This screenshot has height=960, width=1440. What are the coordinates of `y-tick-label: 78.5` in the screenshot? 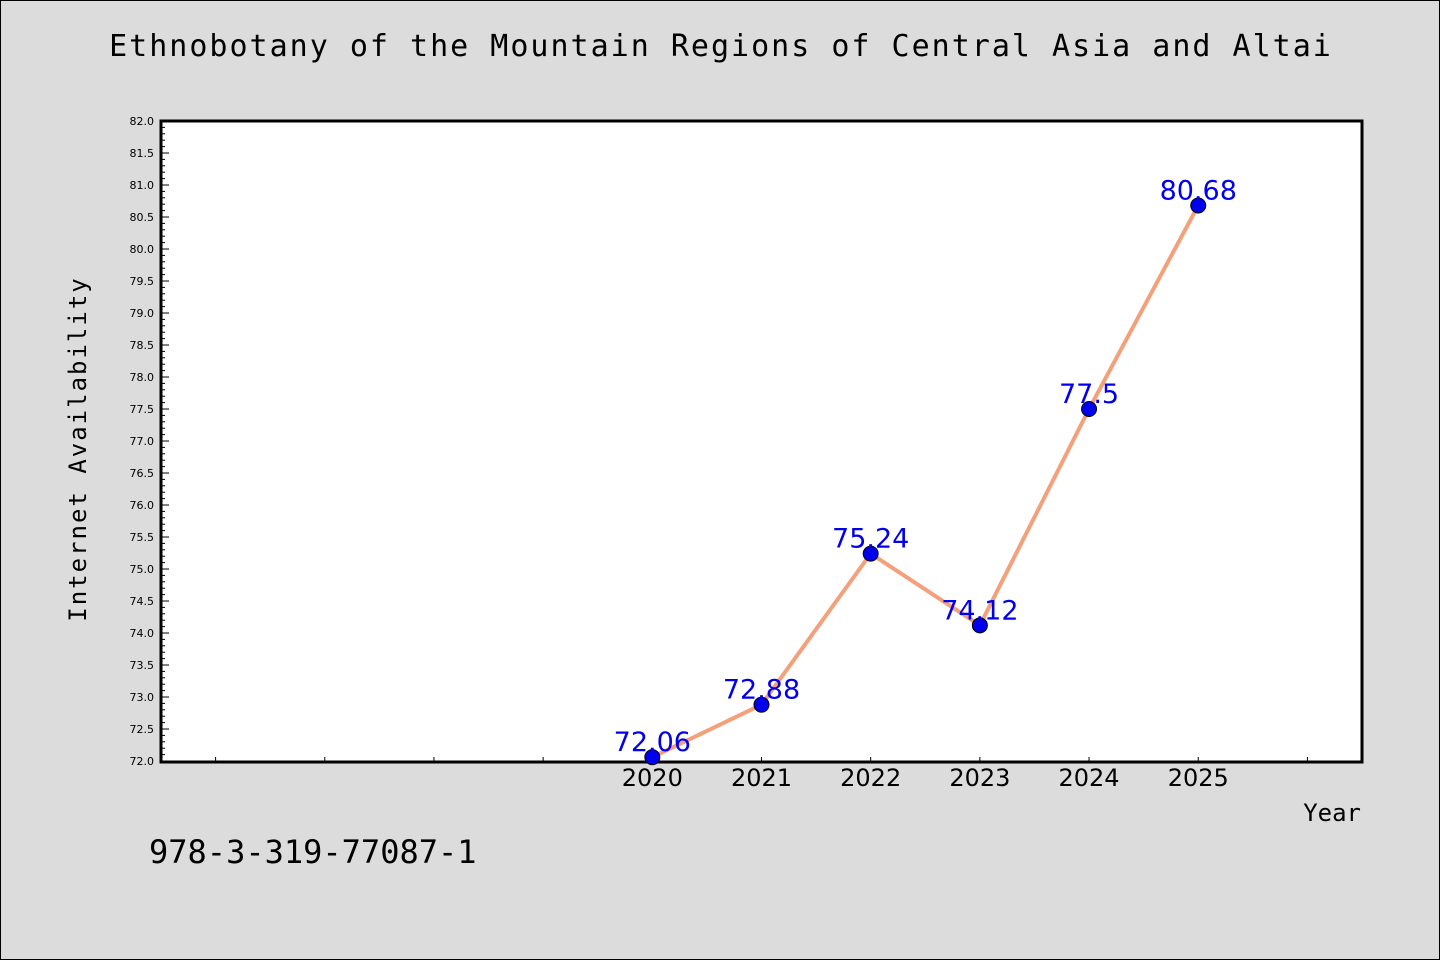 It's located at (142, 345).